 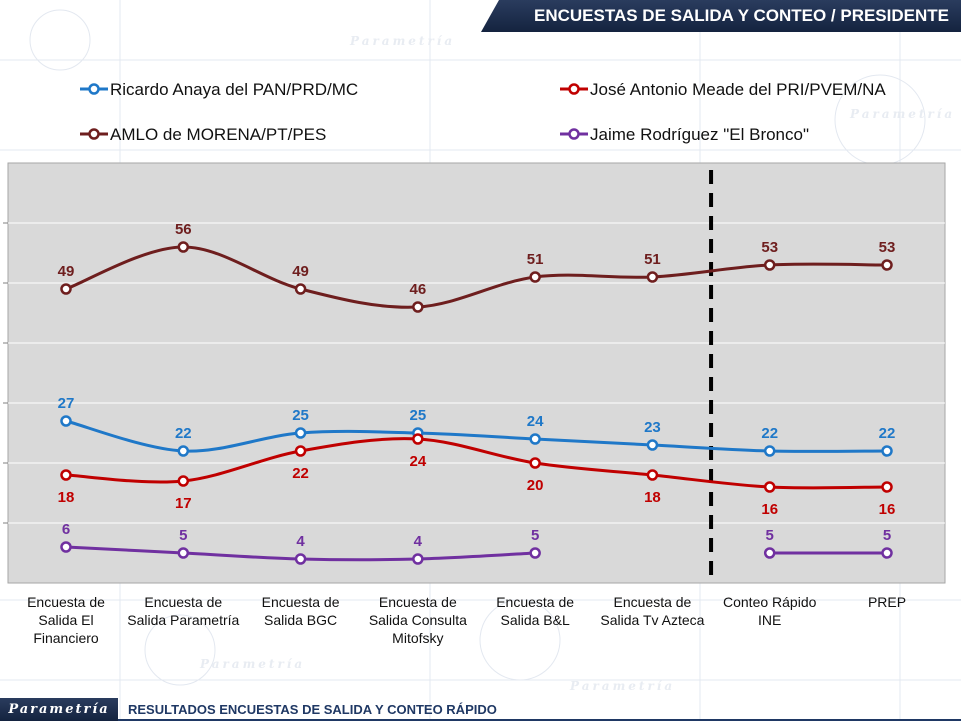 I want to click on x-tick-label-4-1: Salida B&L, so click(x=535, y=620).